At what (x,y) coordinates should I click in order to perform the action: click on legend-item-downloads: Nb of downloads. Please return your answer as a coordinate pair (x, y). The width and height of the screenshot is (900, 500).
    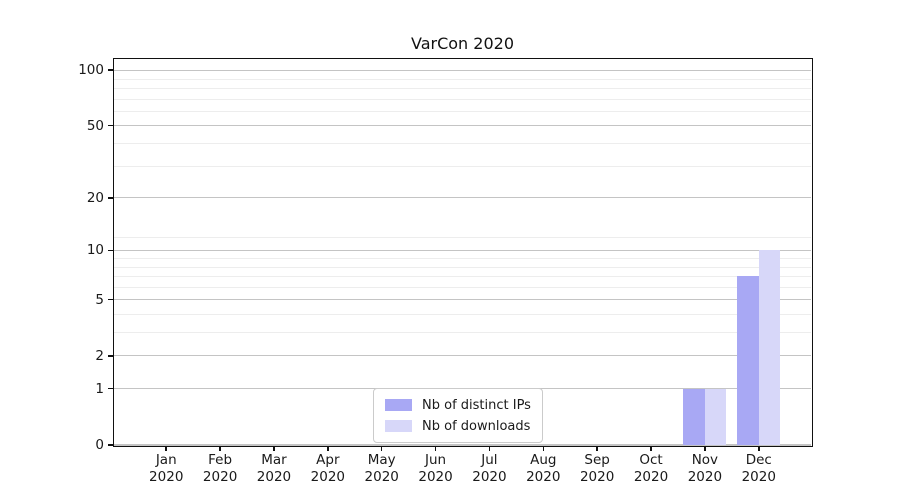
    Looking at the image, I should click on (458, 426).